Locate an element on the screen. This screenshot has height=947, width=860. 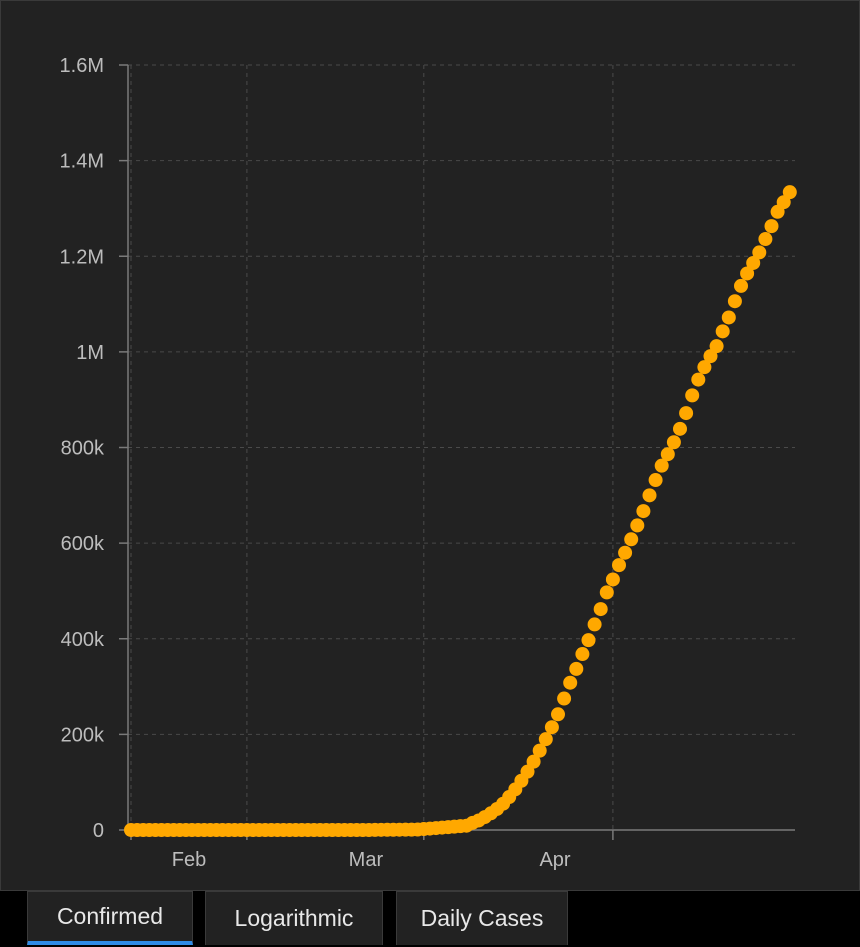
tab-bar: Confirmed Logarithmic Daily Cases is located at coordinates (430, 919).